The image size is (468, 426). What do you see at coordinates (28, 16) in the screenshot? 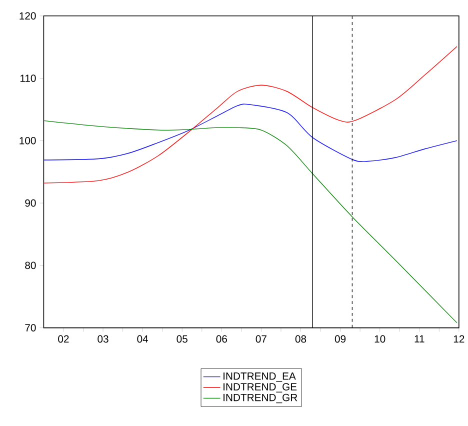
I see `y-tick-label: 120` at bounding box center [28, 16].